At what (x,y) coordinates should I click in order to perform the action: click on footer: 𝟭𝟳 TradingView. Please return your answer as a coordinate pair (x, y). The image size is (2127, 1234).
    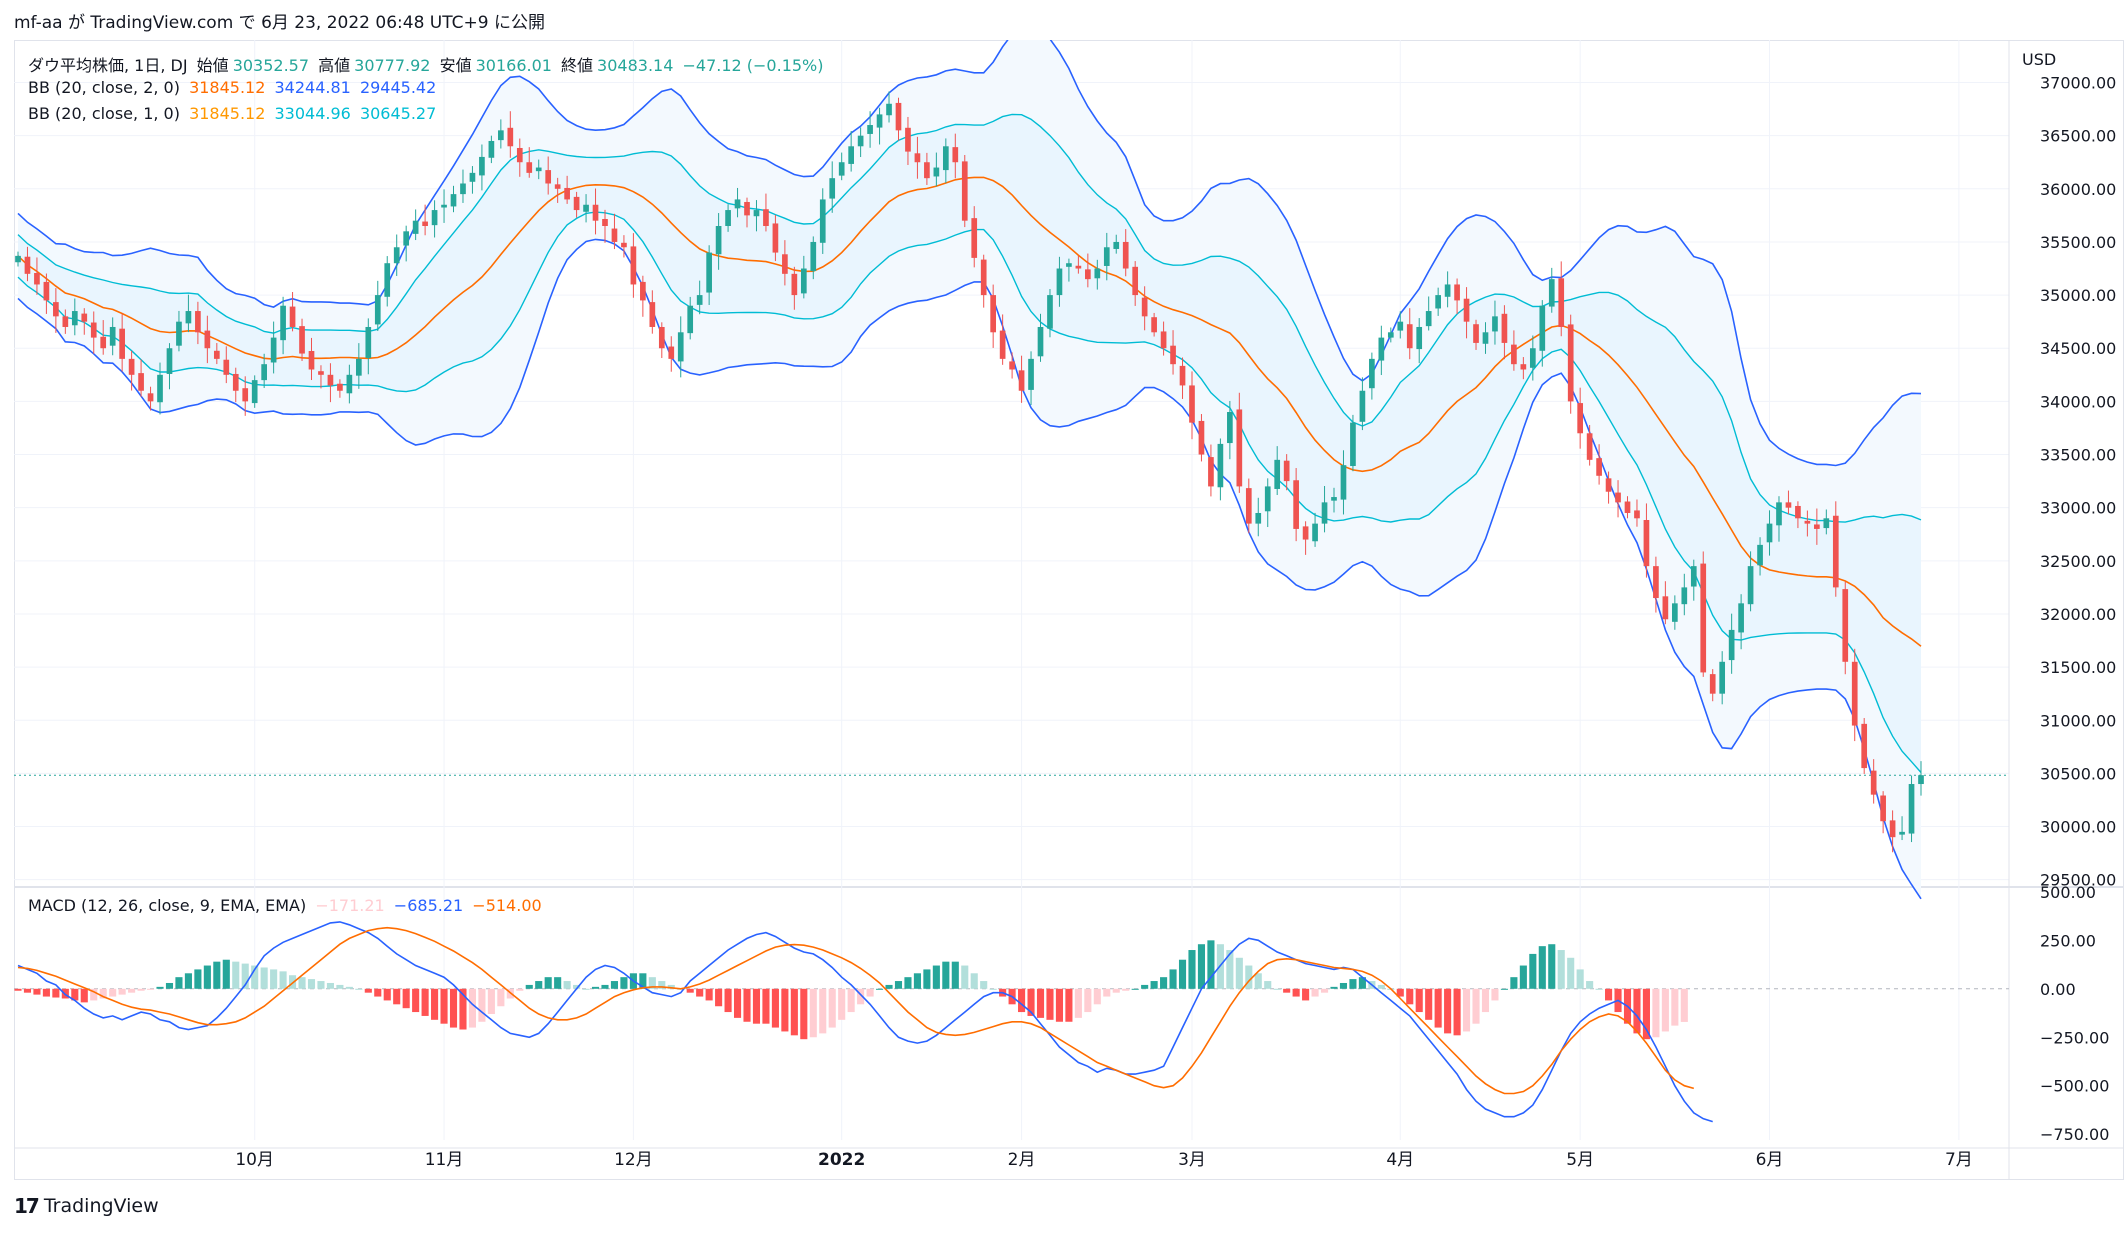
    Looking at the image, I should click on (86, 1206).